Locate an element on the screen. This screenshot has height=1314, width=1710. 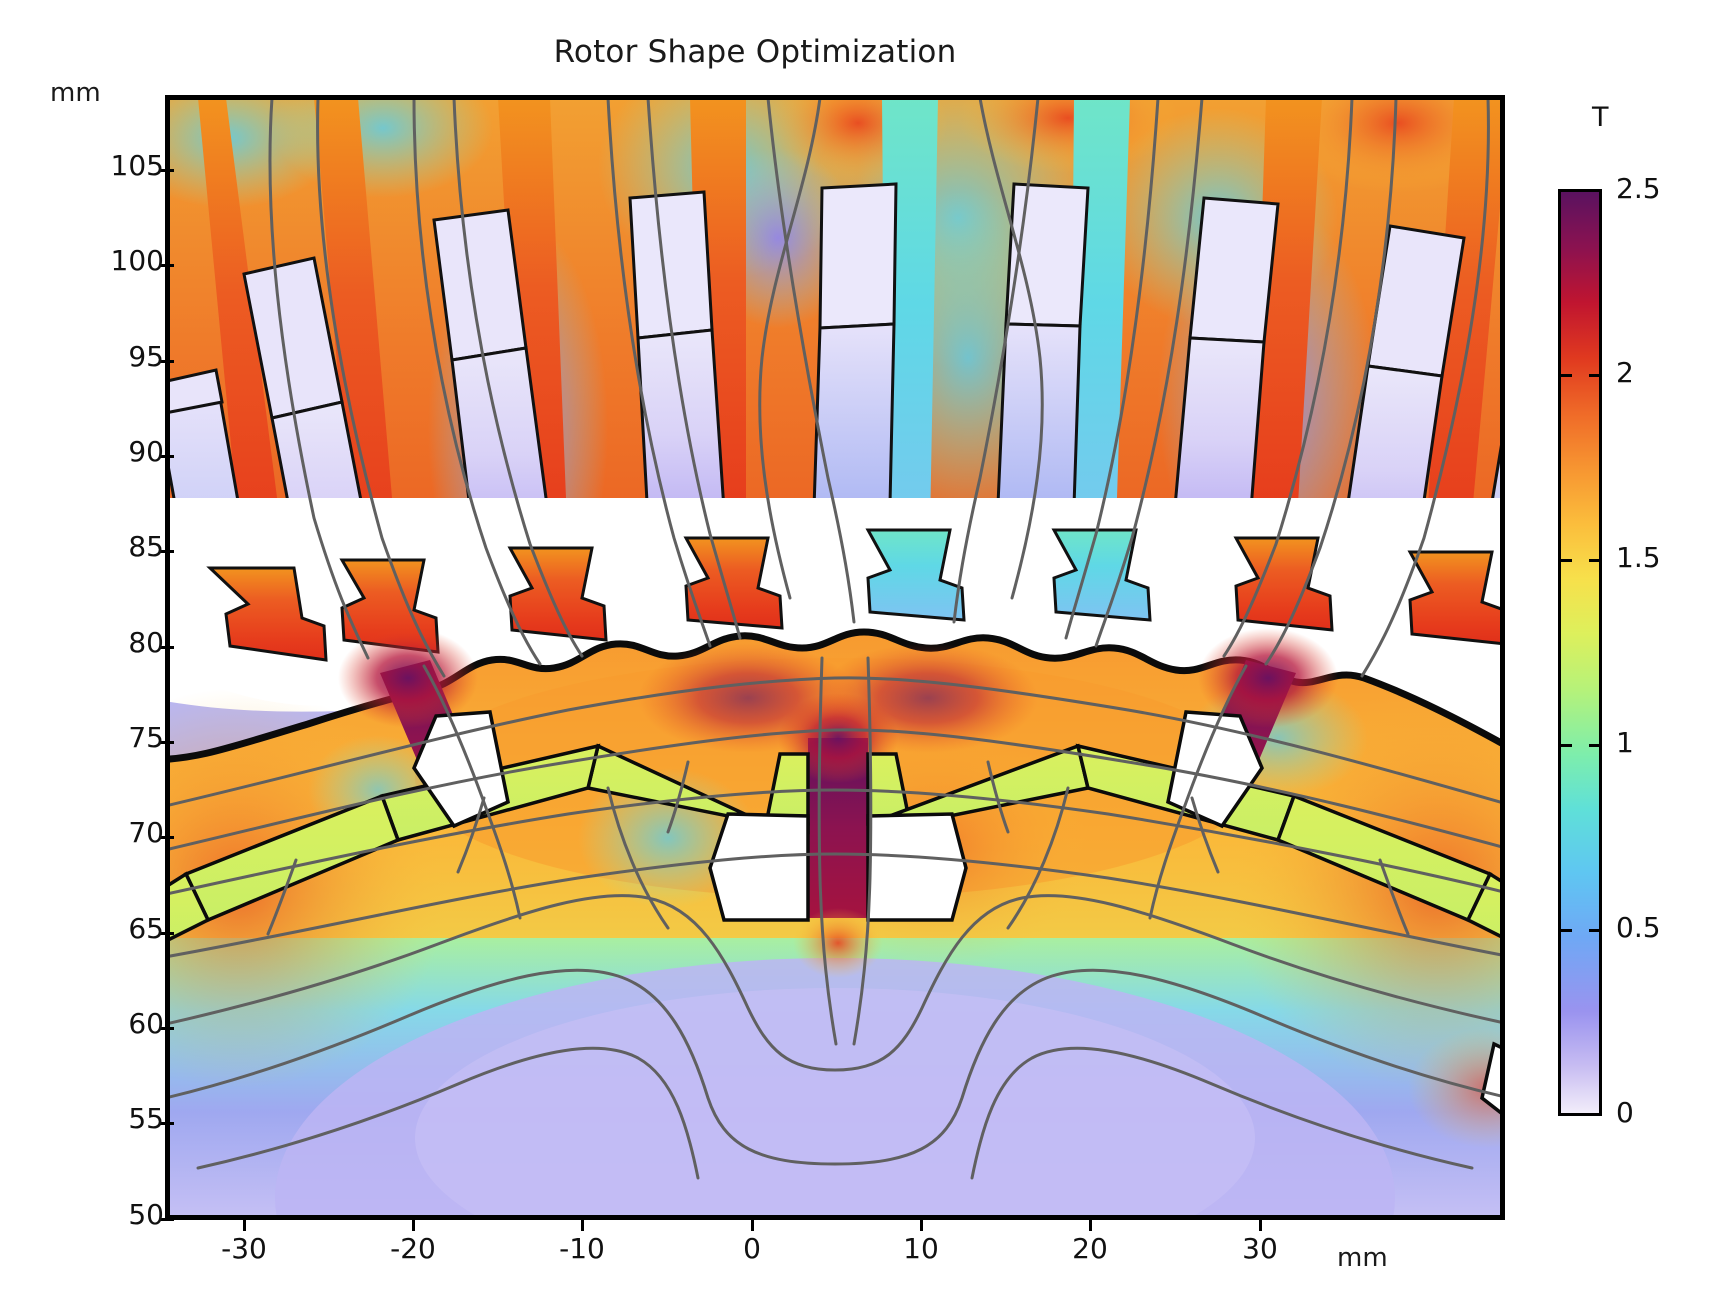
x-tick-label: -20 is located at coordinates (413, 1248).